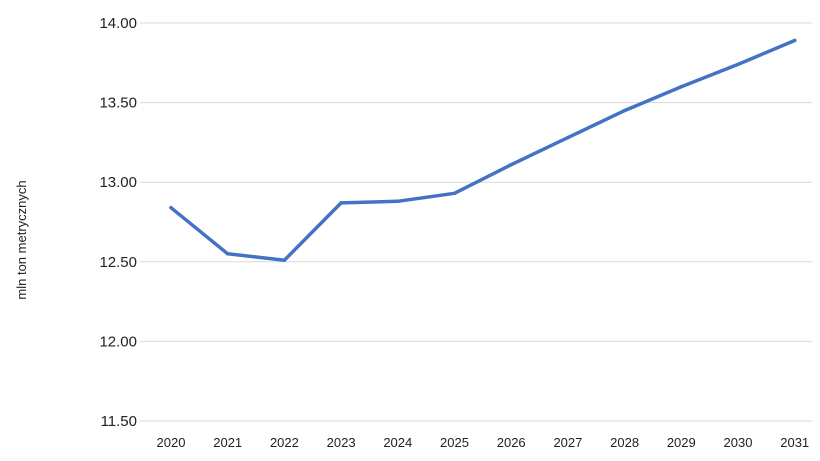 This screenshot has height=461, width=820. Describe the element at coordinates (119, 421) in the screenshot. I see `y-tick-label: 11.50` at that location.